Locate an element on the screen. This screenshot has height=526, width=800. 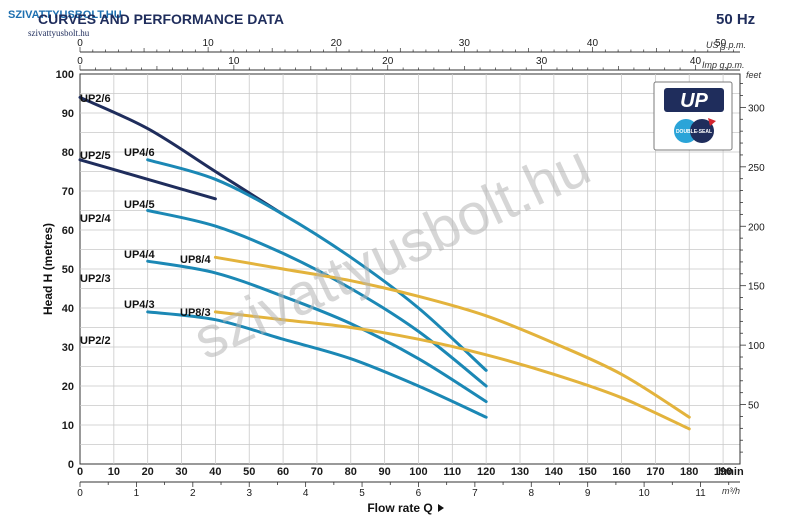
x-tick-label: 70 is located at coordinates (317, 472).